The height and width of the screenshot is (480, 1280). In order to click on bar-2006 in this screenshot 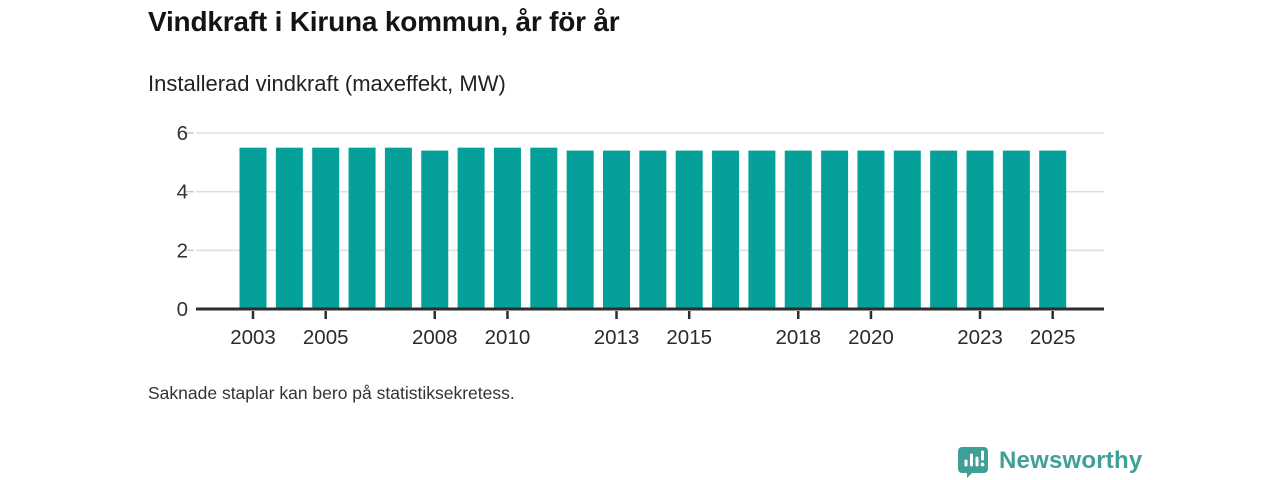, I will do `click(362, 228)`.